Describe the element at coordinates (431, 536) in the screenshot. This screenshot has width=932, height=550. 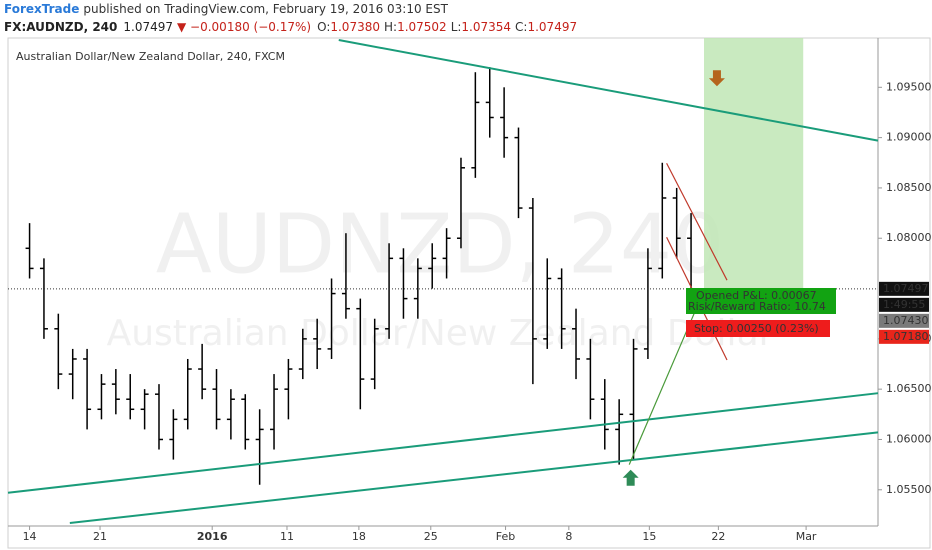
I see `x-tick-label: 25` at that location.